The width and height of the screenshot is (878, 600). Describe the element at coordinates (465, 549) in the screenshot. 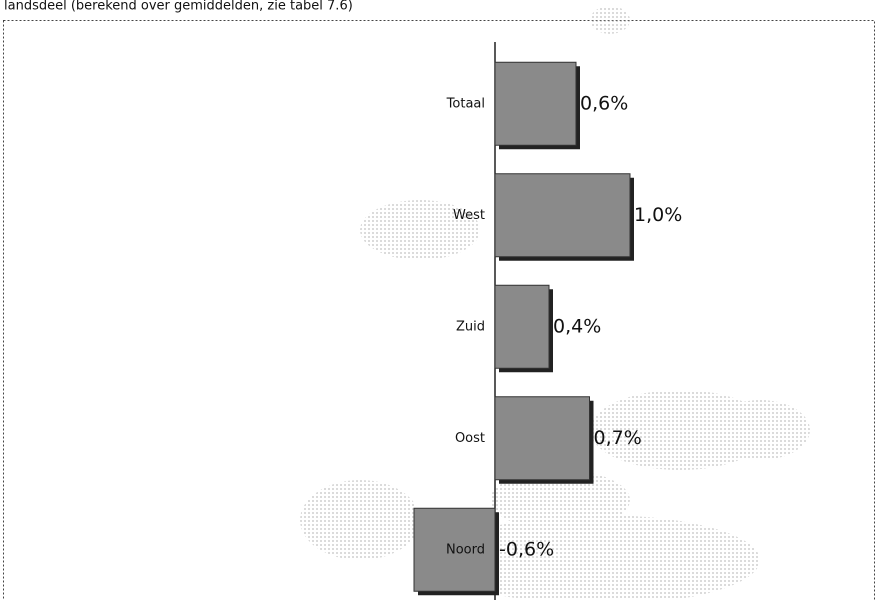

I see `category-label: Noord` at that location.